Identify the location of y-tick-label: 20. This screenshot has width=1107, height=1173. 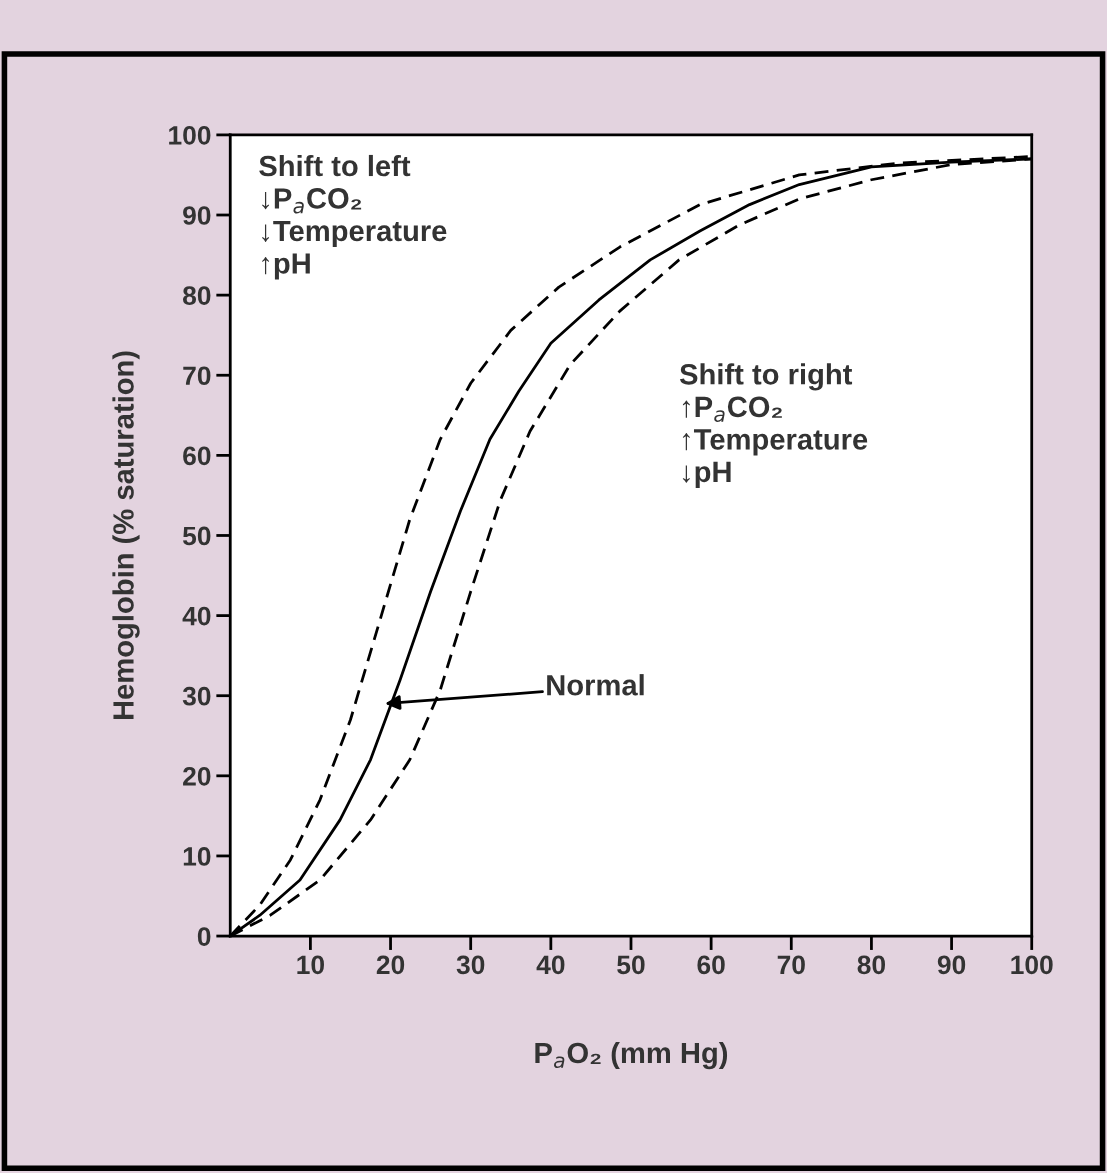
(197, 776).